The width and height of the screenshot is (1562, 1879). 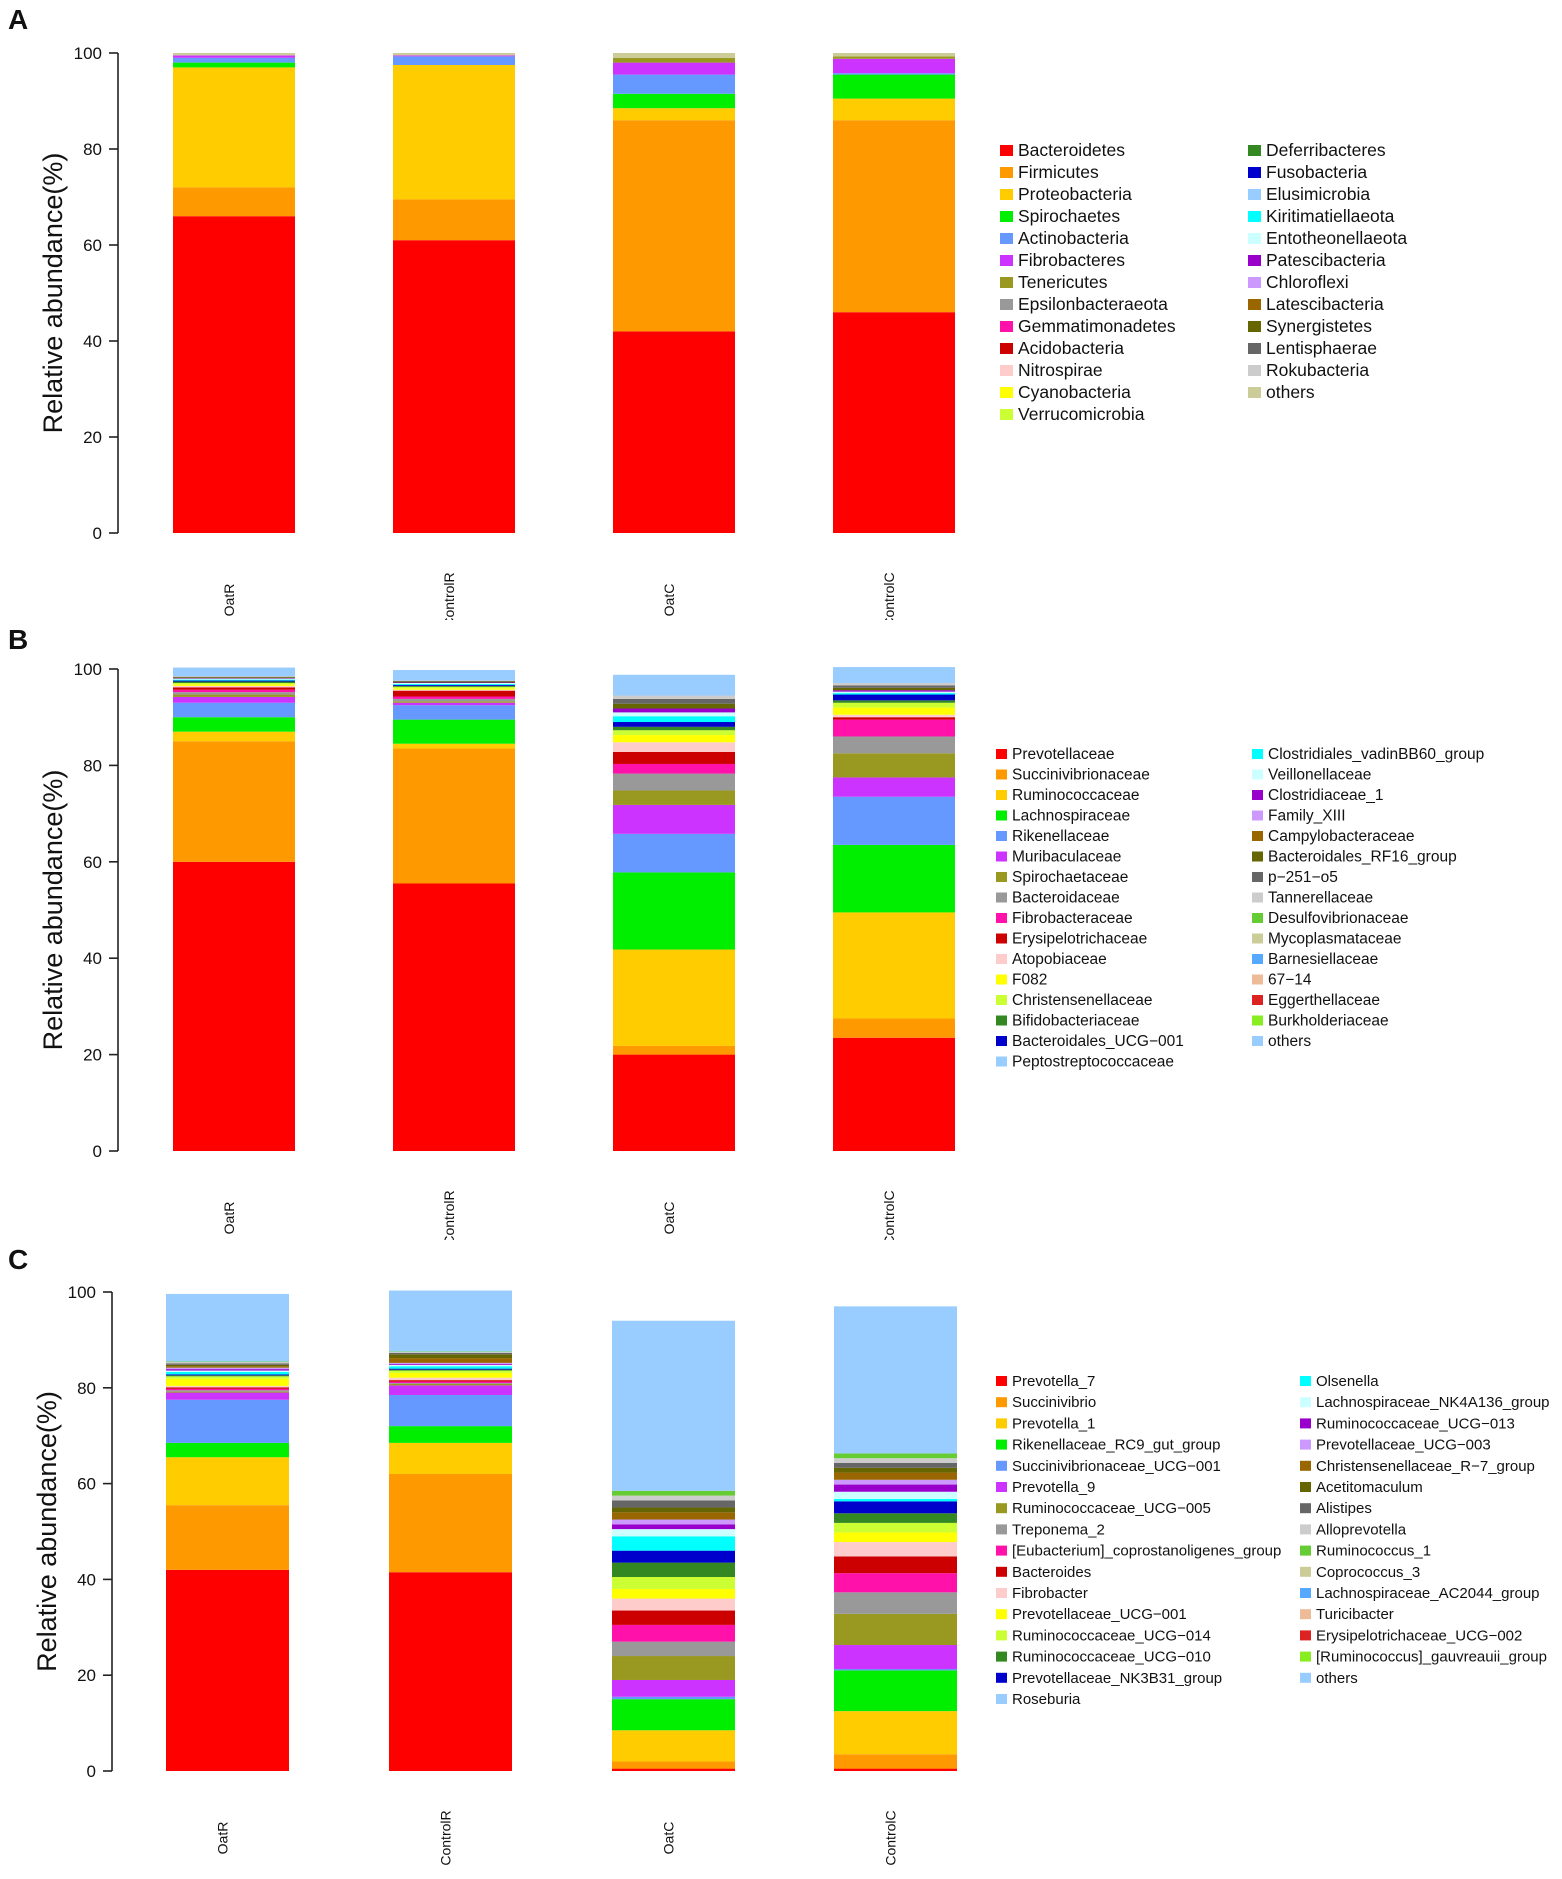 What do you see at coordinates (1330, 216) in the screenshot?
I see `legend-label-kiritimatiellaeota: Kiritimatiellaeota` at bounding box center [1330, 216].